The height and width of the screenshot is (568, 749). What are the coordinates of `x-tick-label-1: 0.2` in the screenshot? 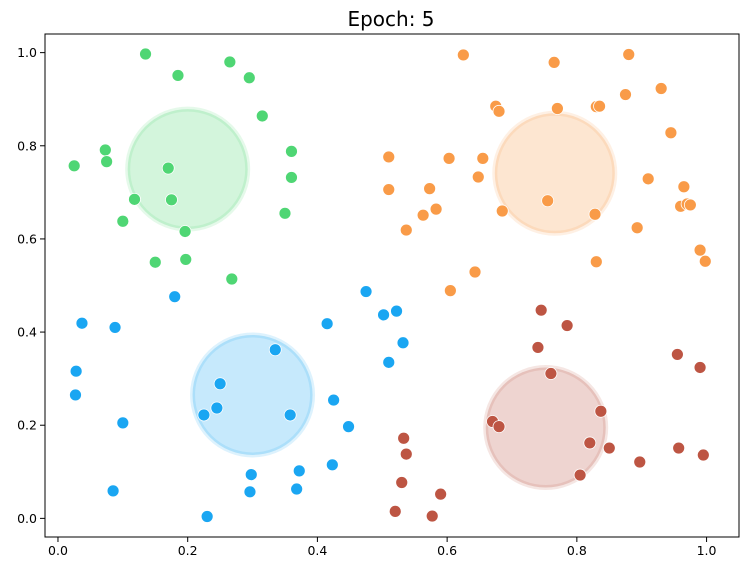 It's located at (188, 550).